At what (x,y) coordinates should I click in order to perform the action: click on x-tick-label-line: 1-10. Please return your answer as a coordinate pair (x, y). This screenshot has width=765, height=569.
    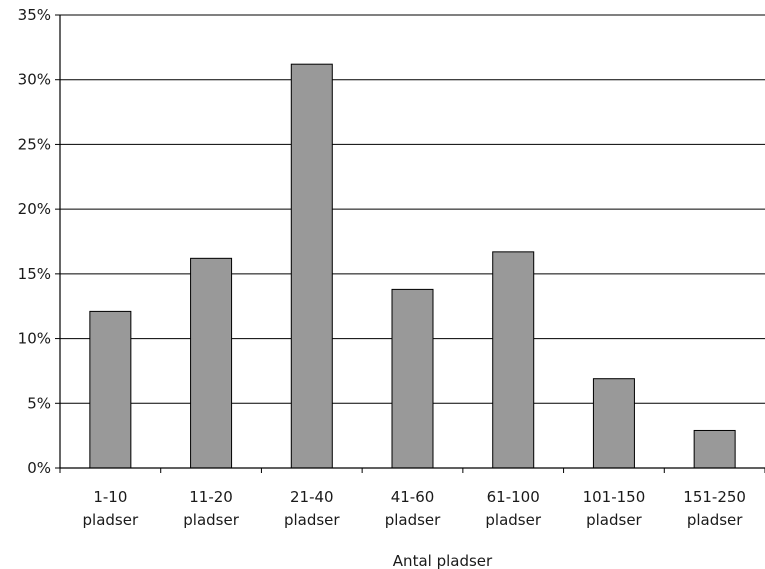
    Looking at the image, I should click on (110, 497).